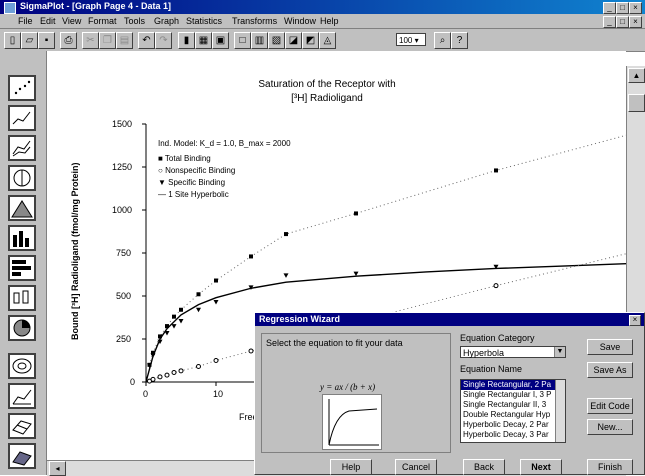  What do you see at coordinates (622, 8) in the screenshot?
I see `maximize-icon: □` at bounding box center [622, 8].